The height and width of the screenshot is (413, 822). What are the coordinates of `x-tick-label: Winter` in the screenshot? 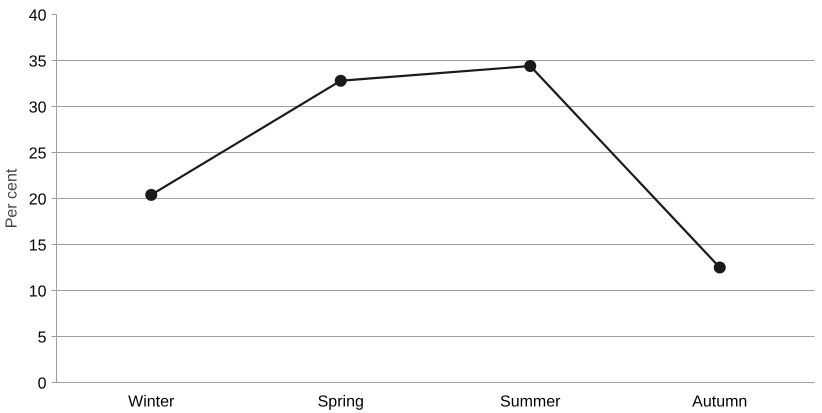 It's located at (152, 402).